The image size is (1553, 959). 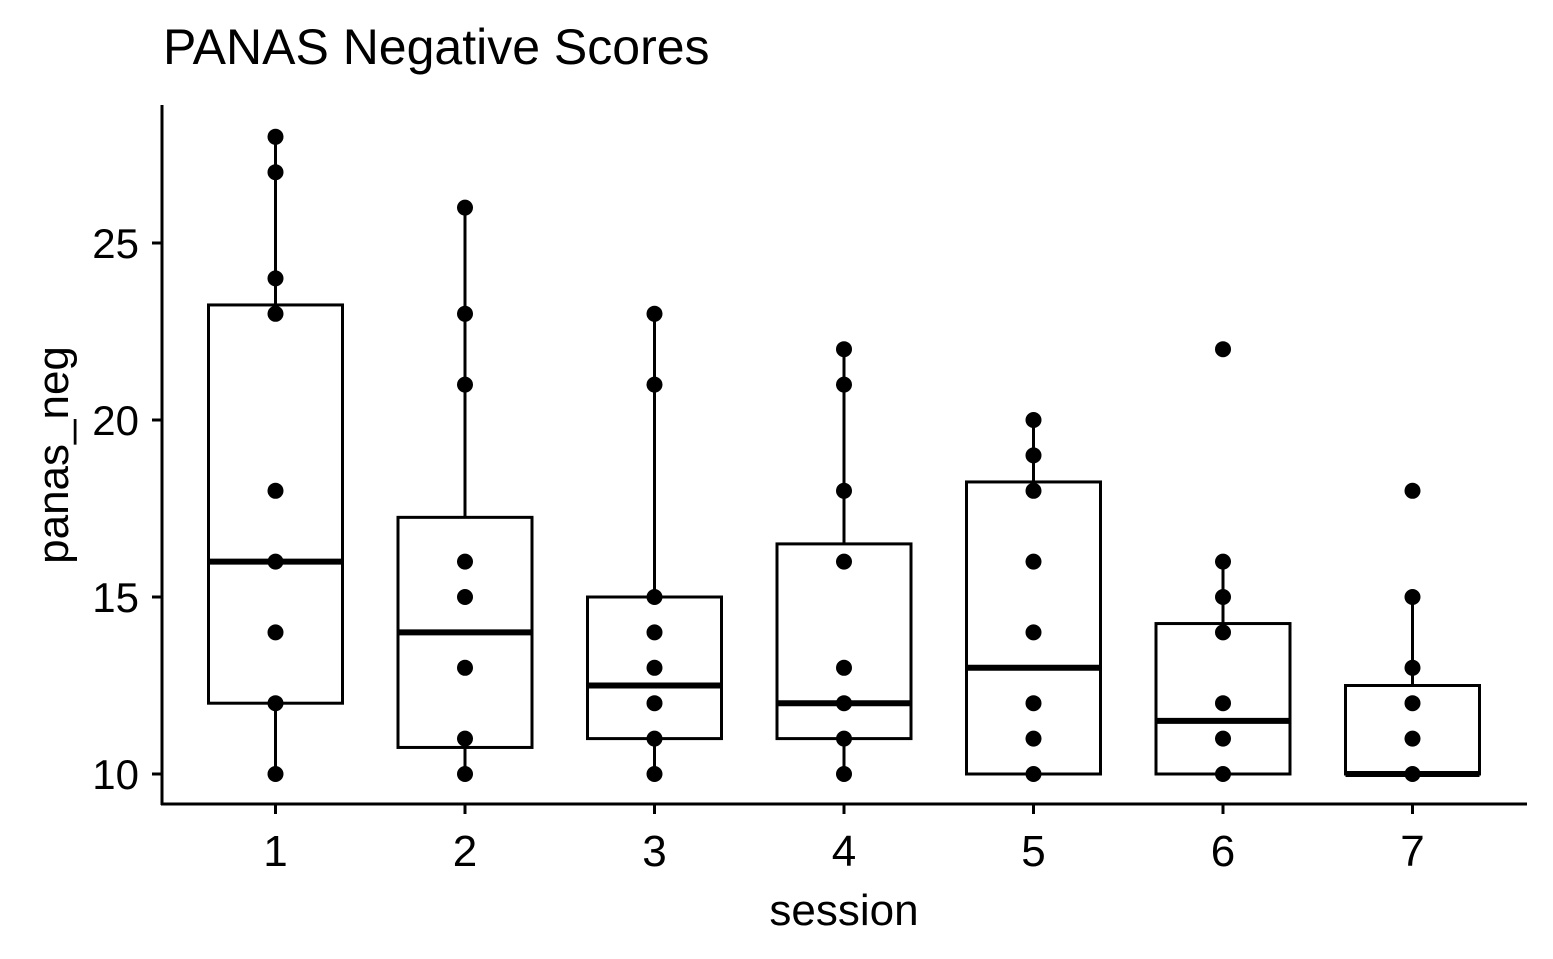 What do you see at coordinates (465, 851) in the screenshot?
I see `x-tick-label: 2` at bounding box center [465, 851].